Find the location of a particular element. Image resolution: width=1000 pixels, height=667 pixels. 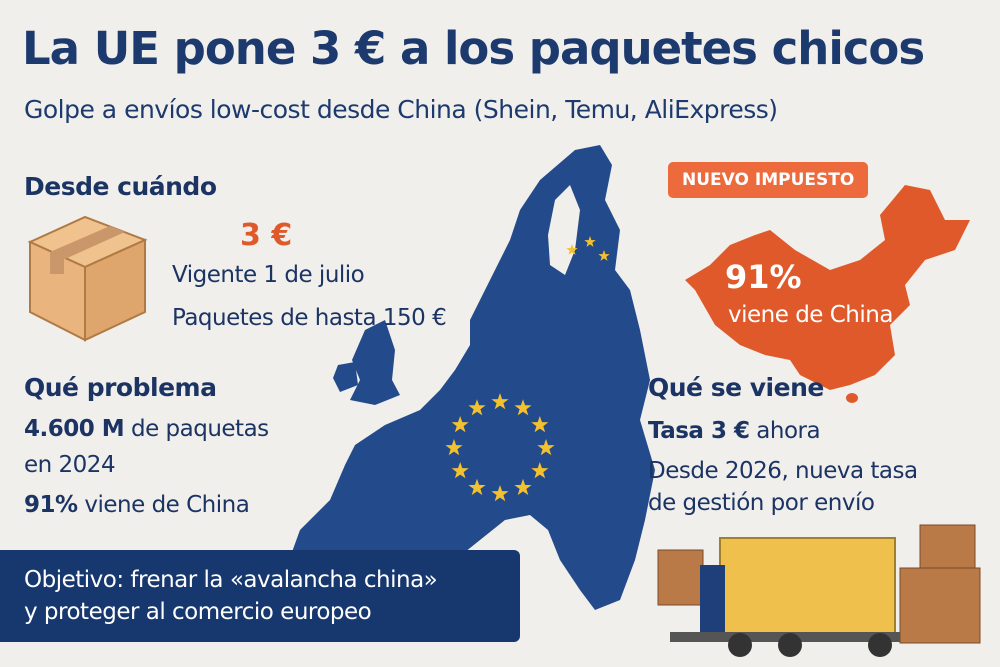

banner-line-1: Objetivo: frenar la «avalancha china» is located at coordinates (231, 580).